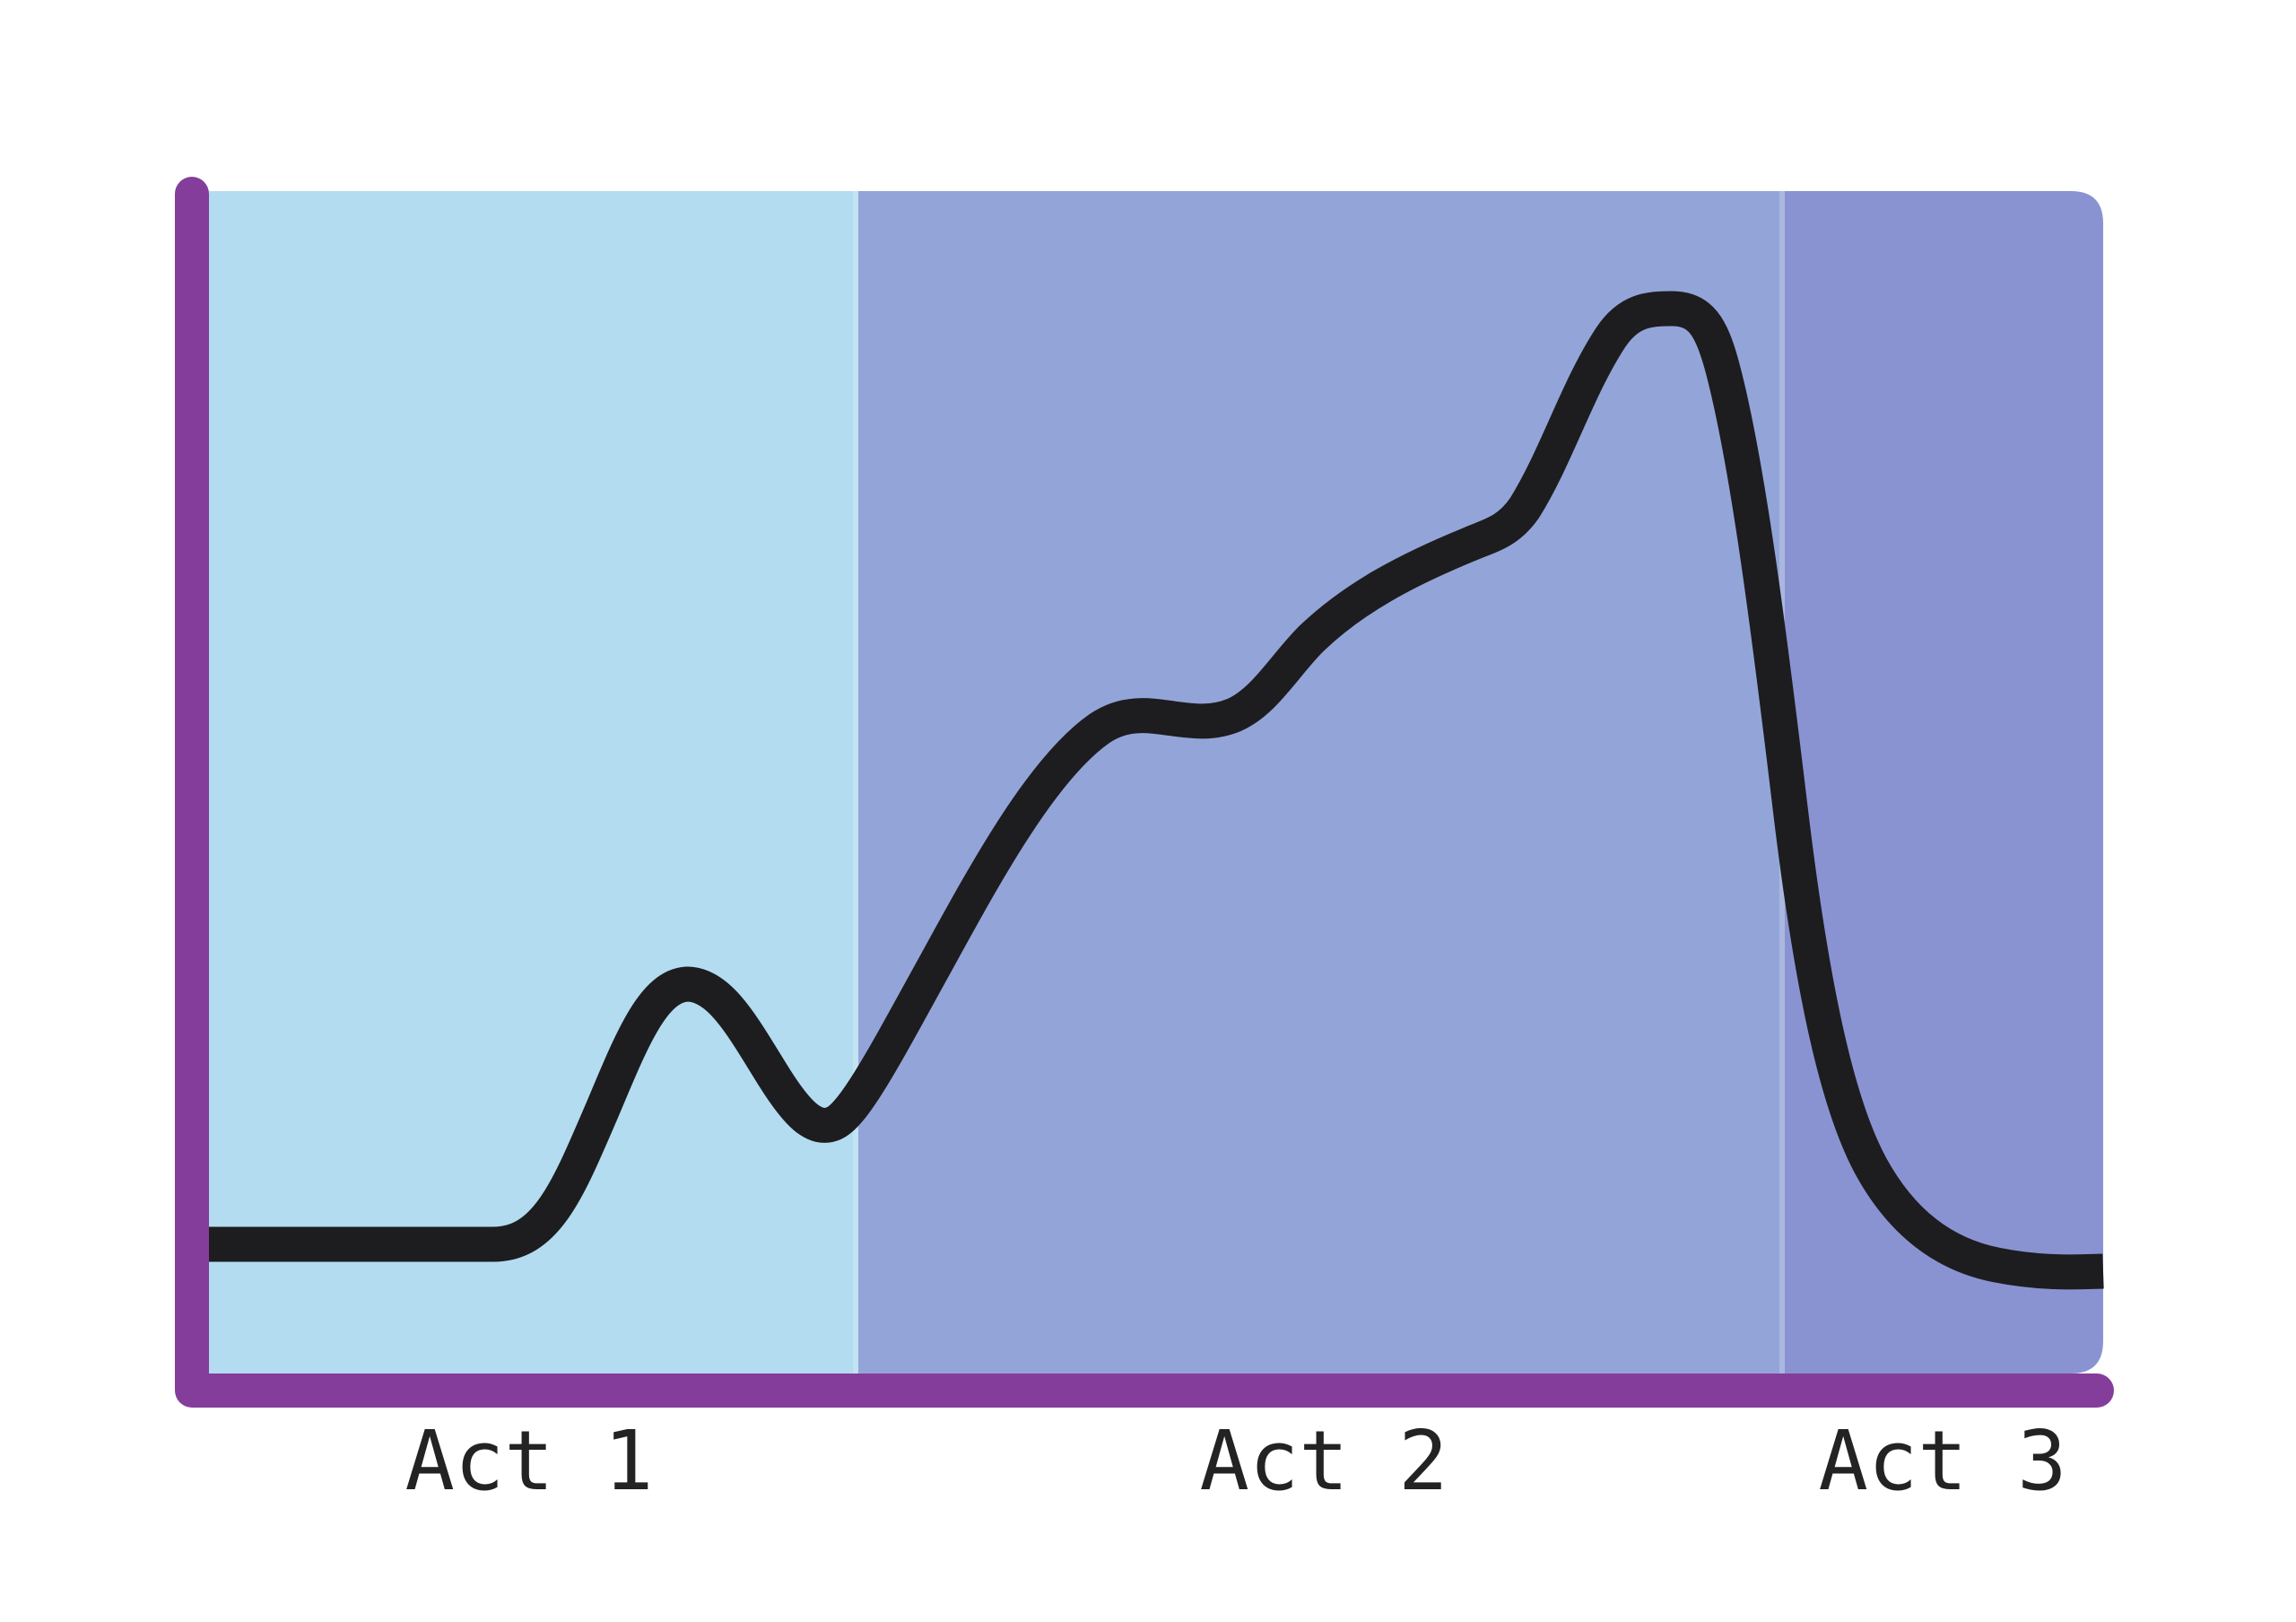  What do you see at coordinates (1324, 1461) in the screenshot?
I see `act2-label: Act 2` at bounding box center [1324, 1461].